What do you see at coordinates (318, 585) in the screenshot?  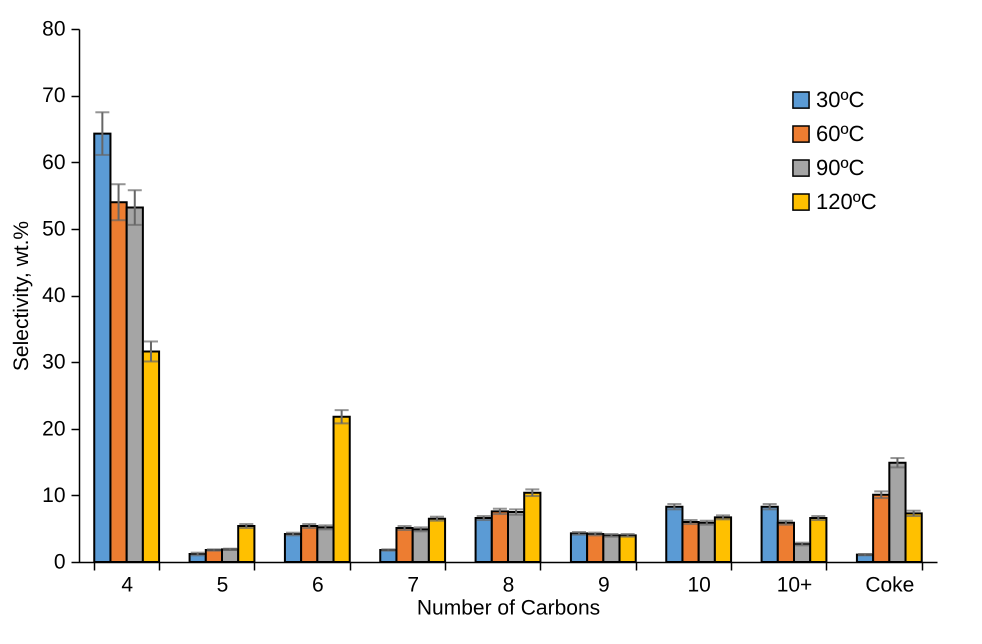 I see `x-tick-label: 6` at bounding box center [318, 585].